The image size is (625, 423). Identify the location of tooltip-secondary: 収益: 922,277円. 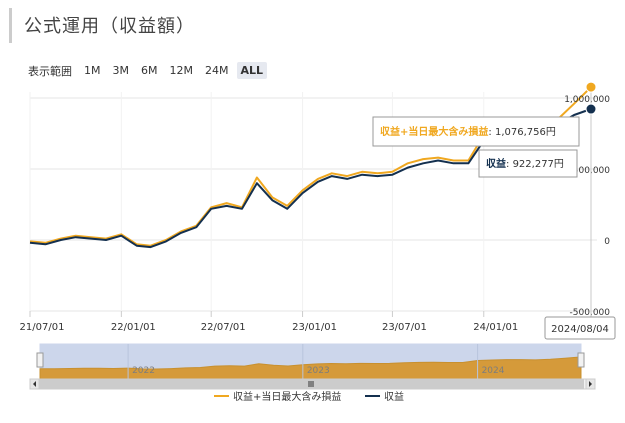
(528, 163).